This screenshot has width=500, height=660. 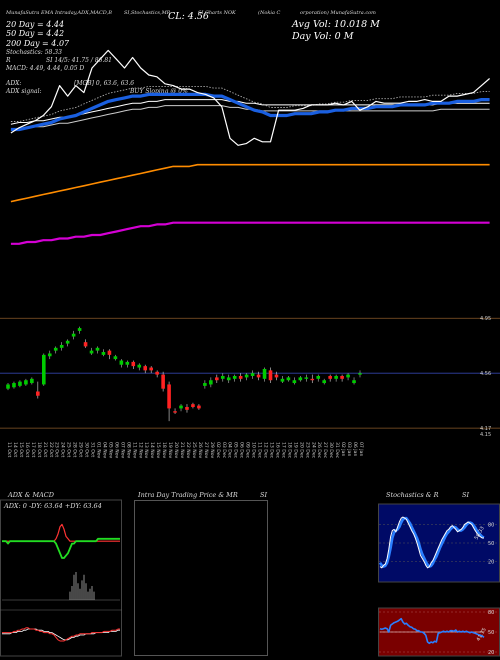 What do you see at coordinates (349, 449) in the screenshot?
I see `date-tick-57: 03 Jan` at bounding box center [349, 449].